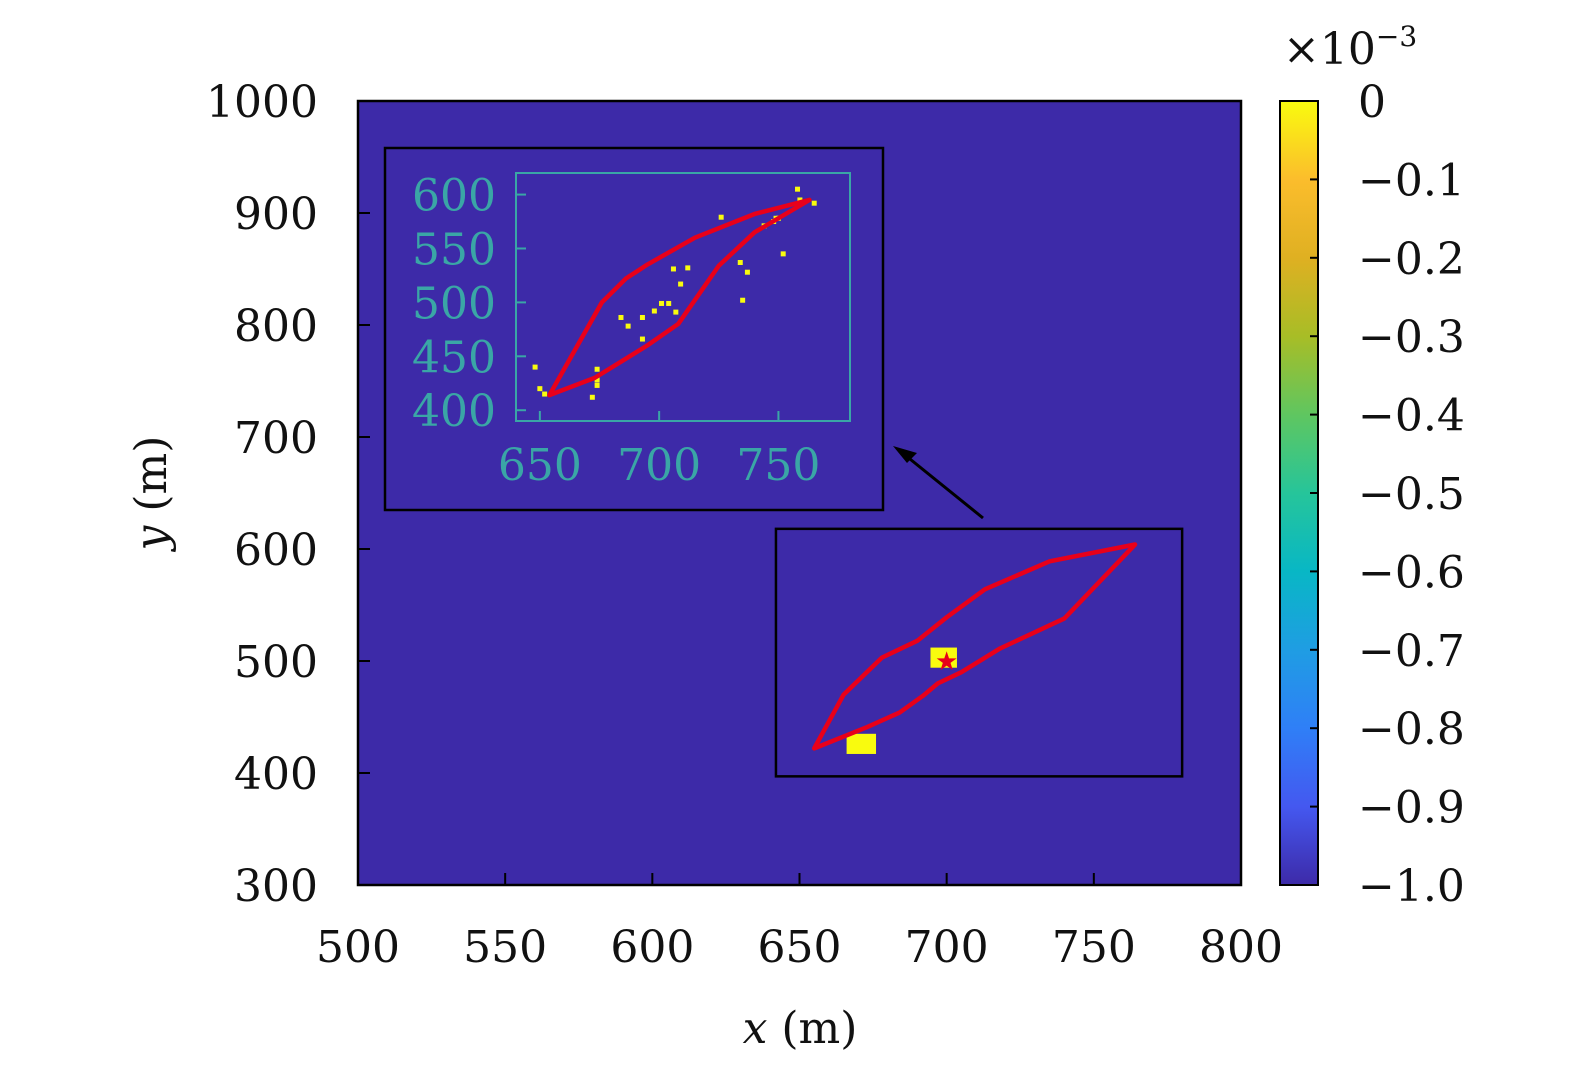  I want to click on colorbar-tick-label: −0.9, so click(1411, 808).